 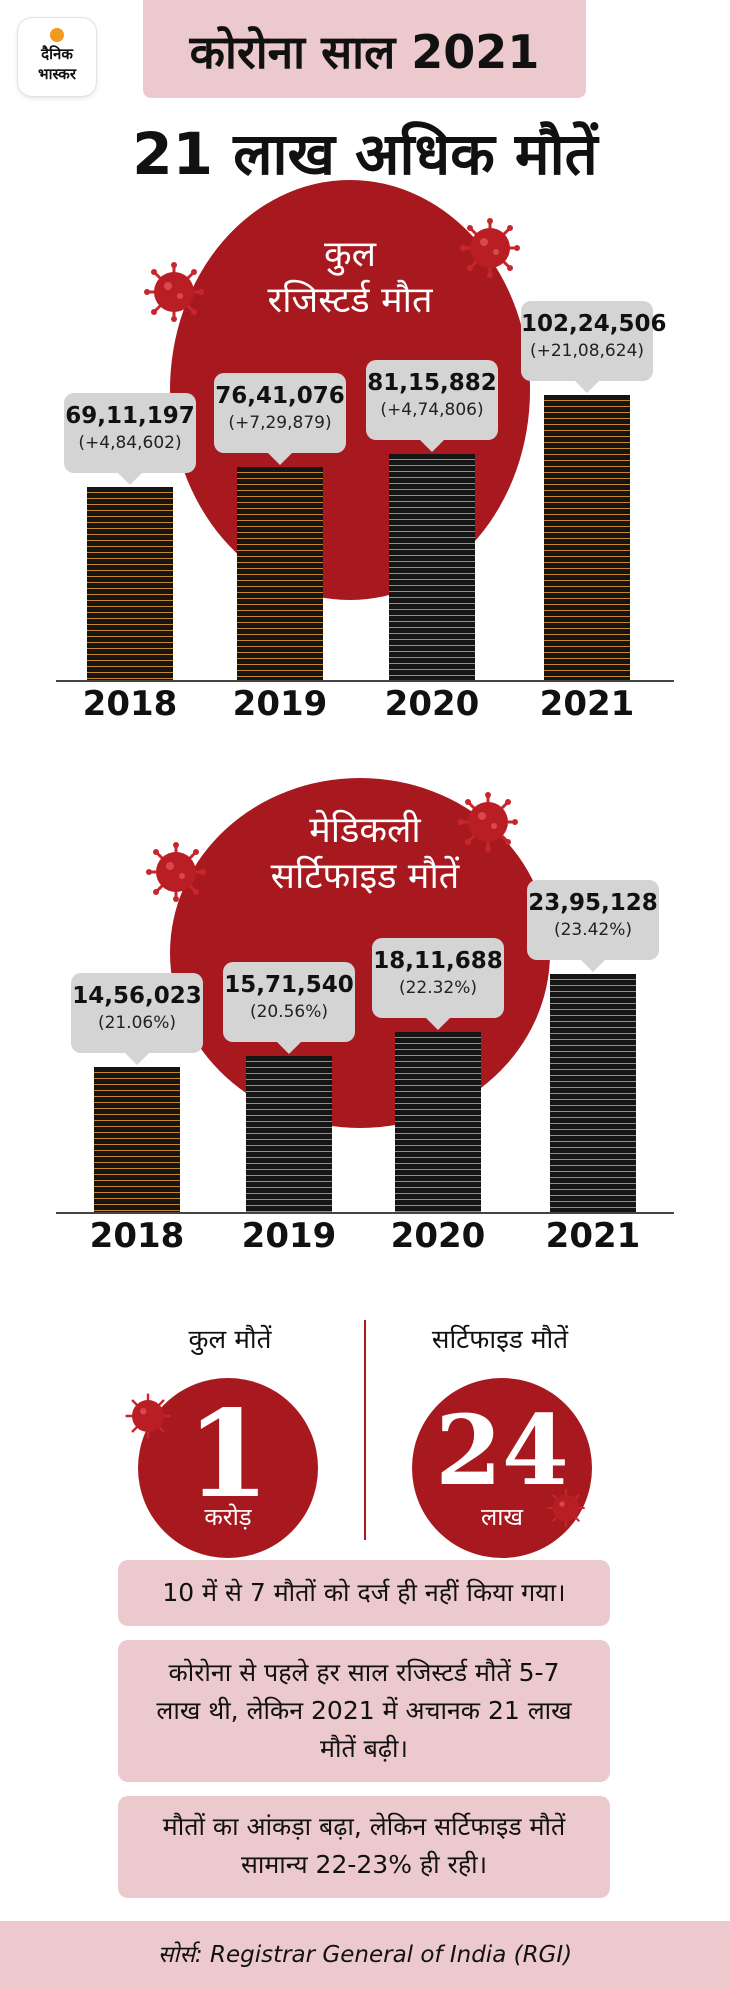 I want to click on chart2-title: मेडिकली सर्टिफाइड मौतें, so click(x=365, y=854).